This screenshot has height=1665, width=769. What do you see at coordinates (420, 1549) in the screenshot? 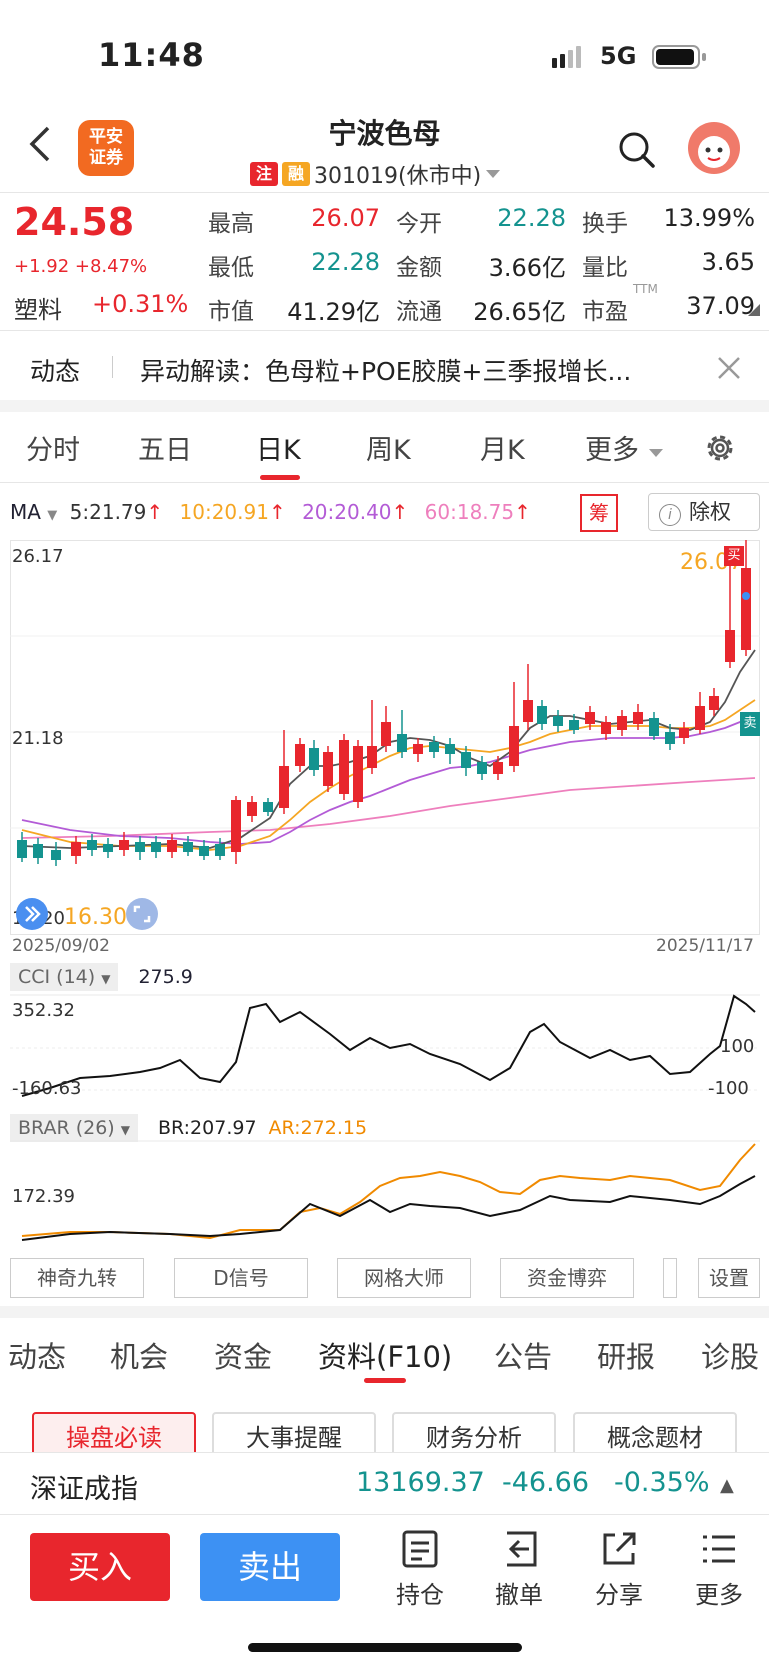
I see `document-icon` at bounding box center [420, 1549].